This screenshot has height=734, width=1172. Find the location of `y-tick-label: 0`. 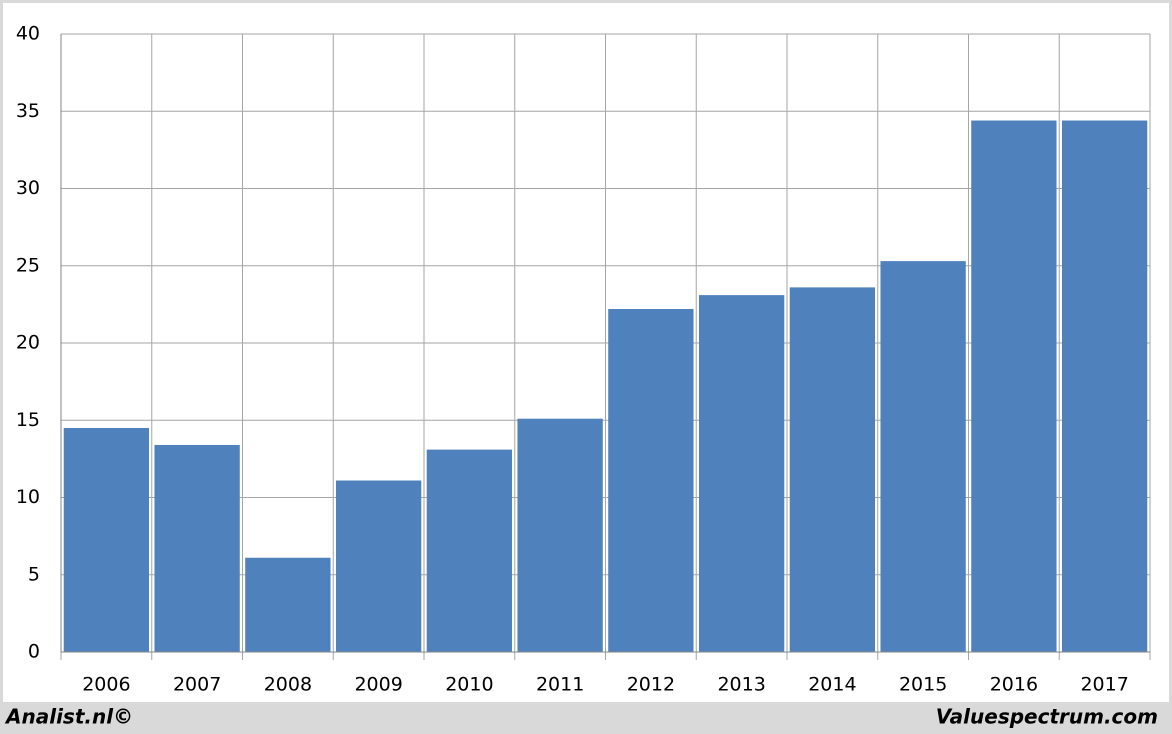

y-tick-label: 0 is located at coordinates (34, 652).